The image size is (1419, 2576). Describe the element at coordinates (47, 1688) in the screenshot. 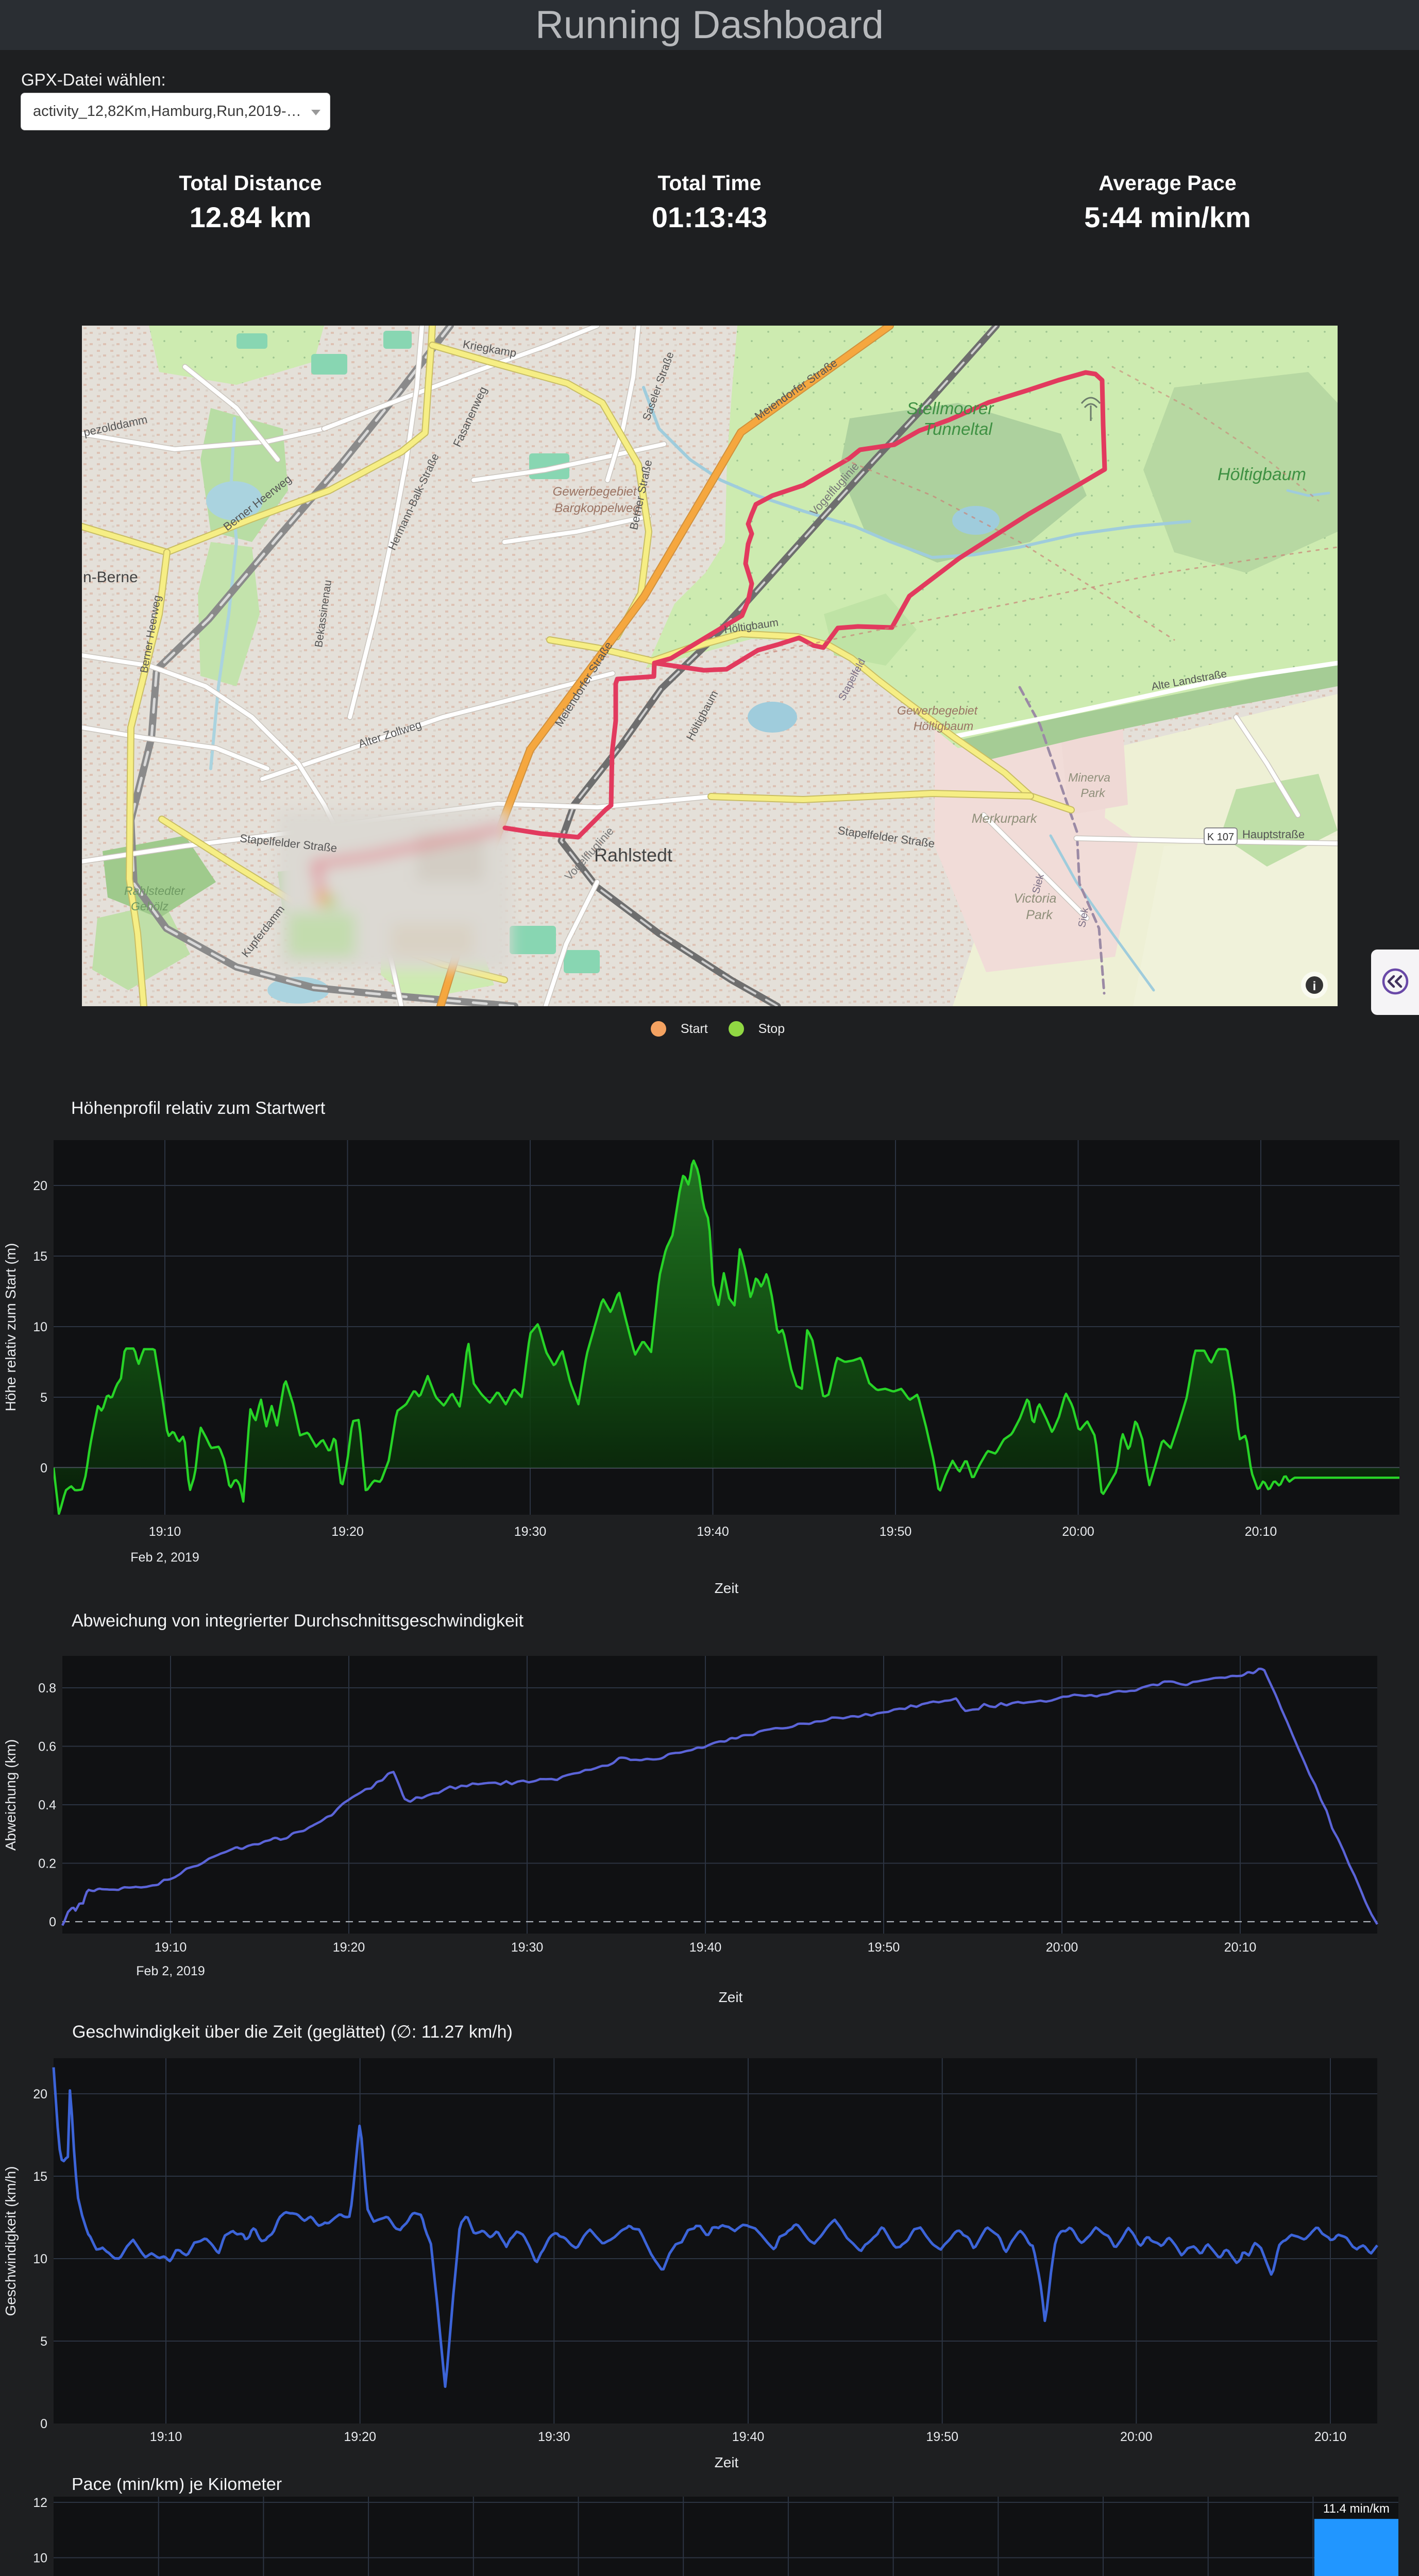

I see `svg-text: 0.8` at that location.